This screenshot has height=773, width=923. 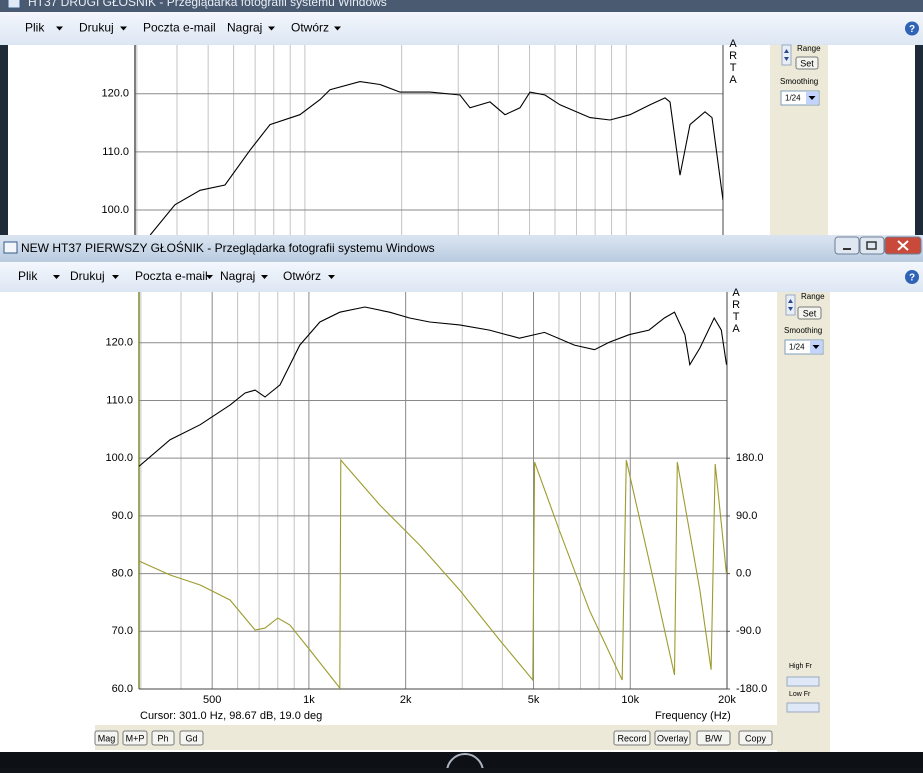 What do you see at coordinates (751, 689) in the screenshot?
I see `y2-tick-label: -180.0` at bounding box center [751, 689].